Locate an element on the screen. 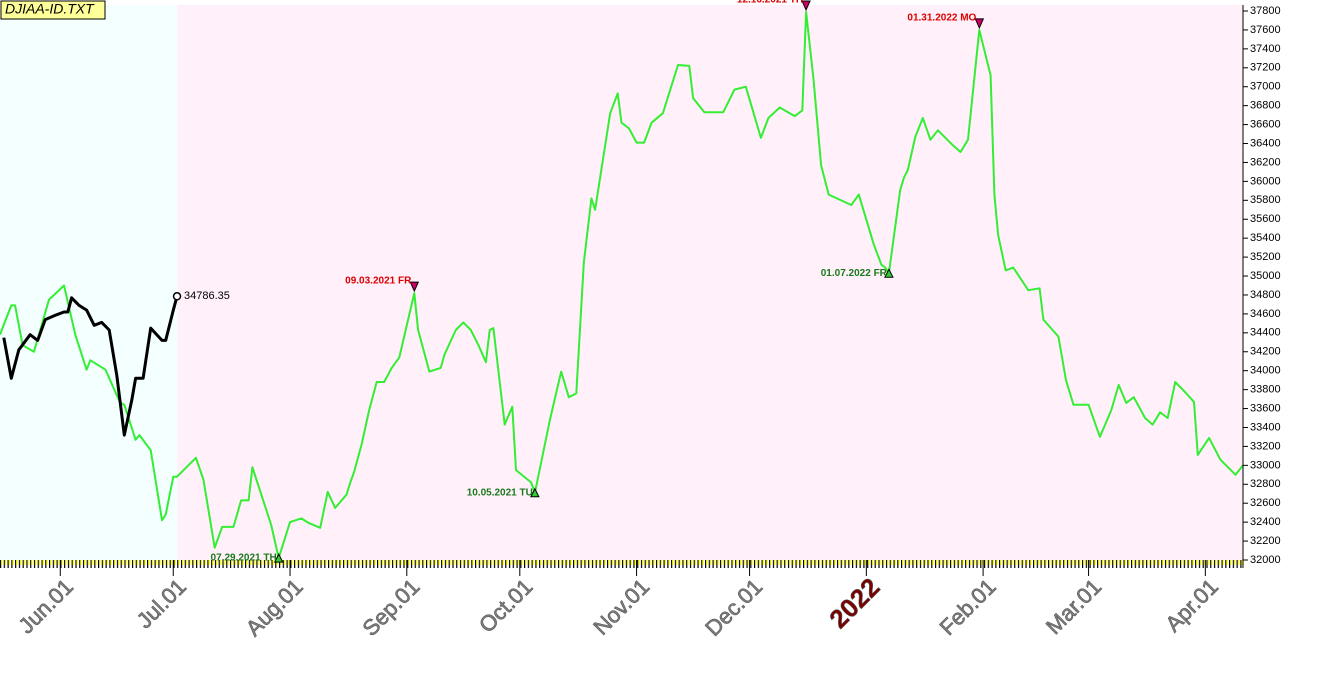 This screenshot has height=689, width=1319. x-tick-label: Dec.01 is located at coordinates (733, 607).